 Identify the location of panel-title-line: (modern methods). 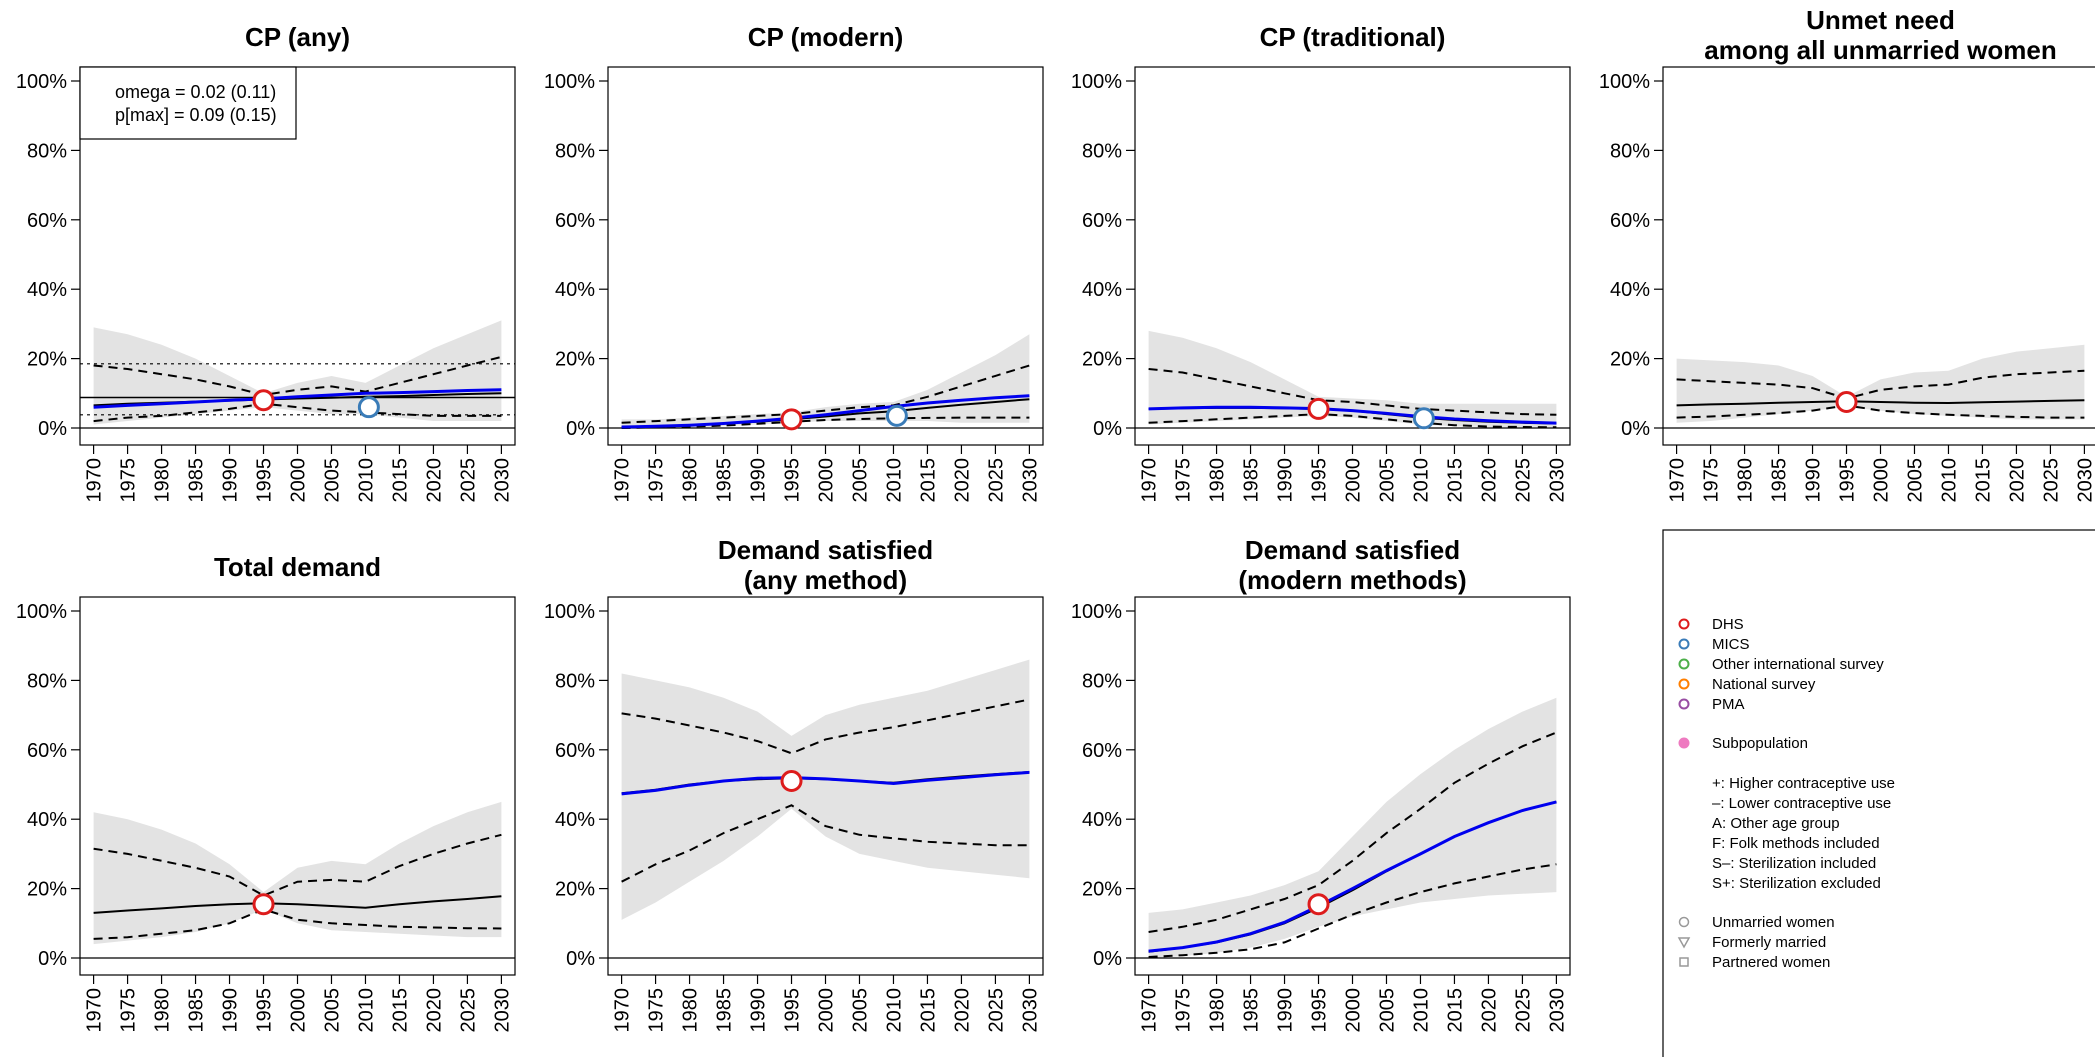
(1352, 580).